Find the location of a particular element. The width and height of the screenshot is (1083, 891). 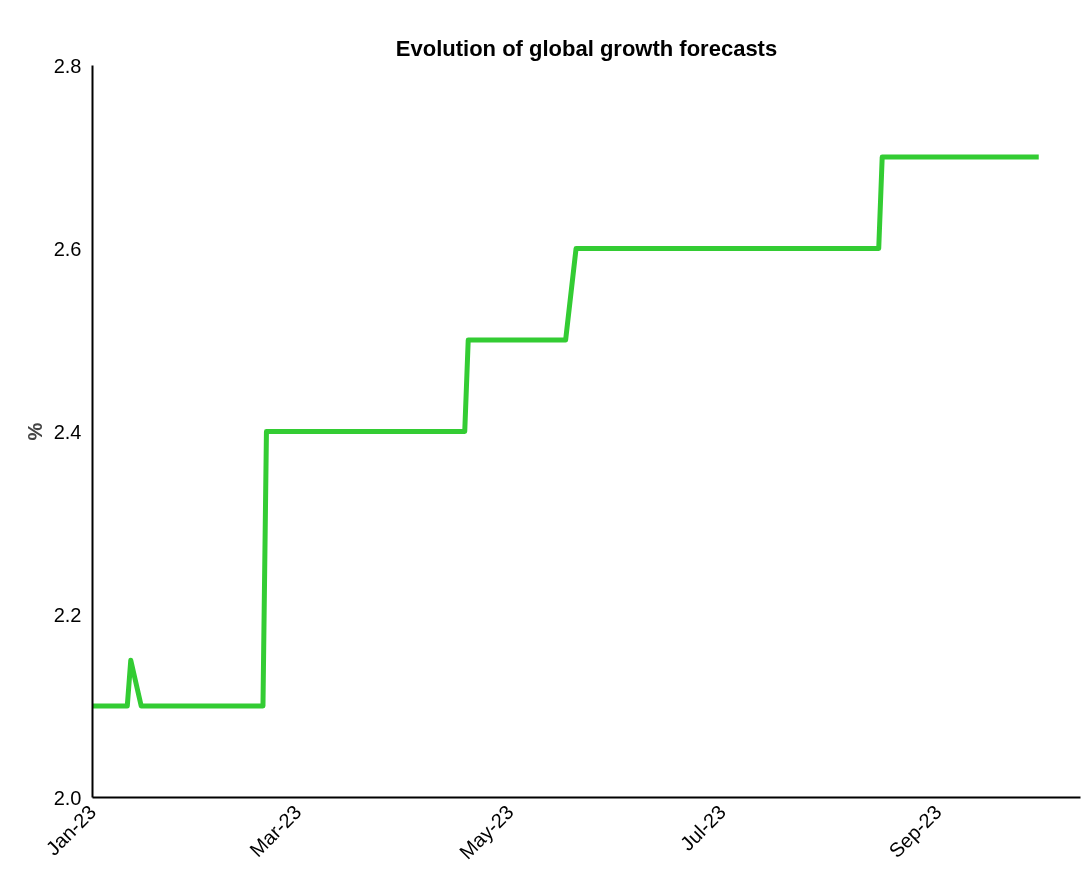

y-tick-label: 2.2 is located at coordinates (67, 614).